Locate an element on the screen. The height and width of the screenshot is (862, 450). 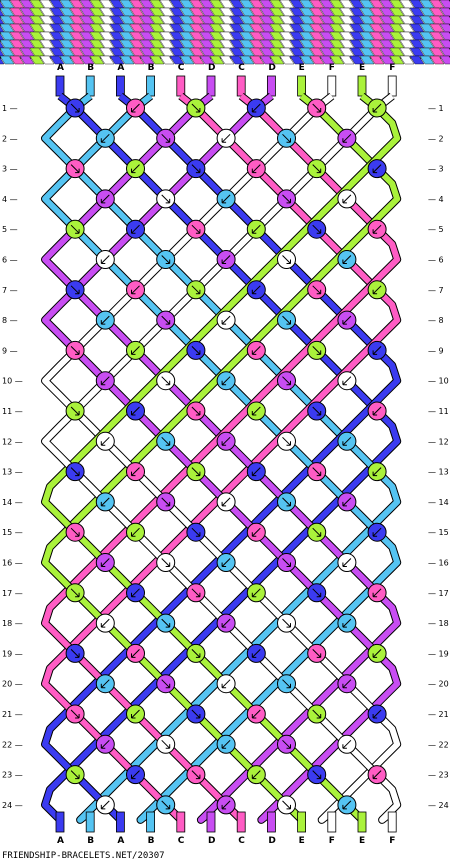
bottom-strand-label: D is located at coordinates (271, 841).